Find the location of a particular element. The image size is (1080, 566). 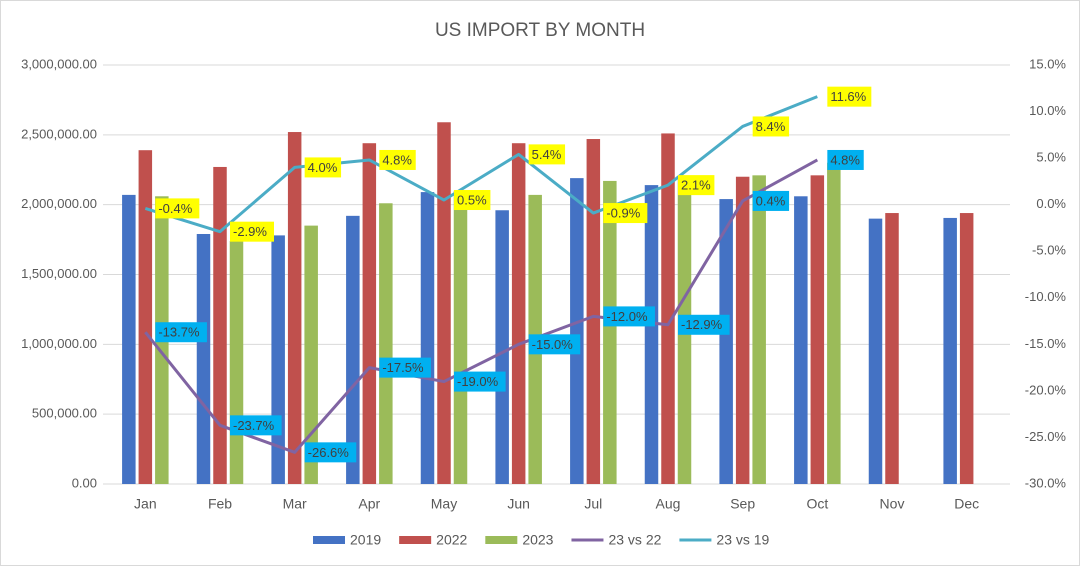

data-label: 0.4% is located at coordinates (771, 200).